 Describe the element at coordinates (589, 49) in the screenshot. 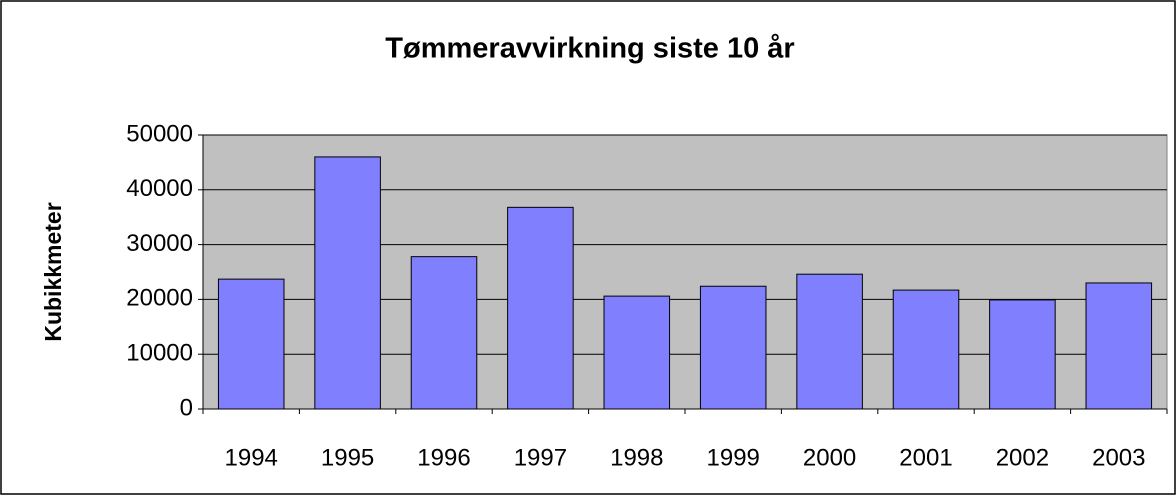

I see `chart-title: Tømmeravvirkning siste 10 år` at that location.